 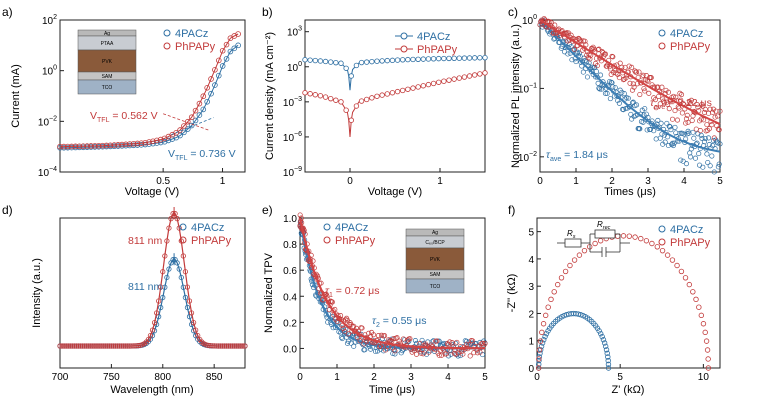 I want to click on y-tick-label: 100, so click(x=529, y=20).